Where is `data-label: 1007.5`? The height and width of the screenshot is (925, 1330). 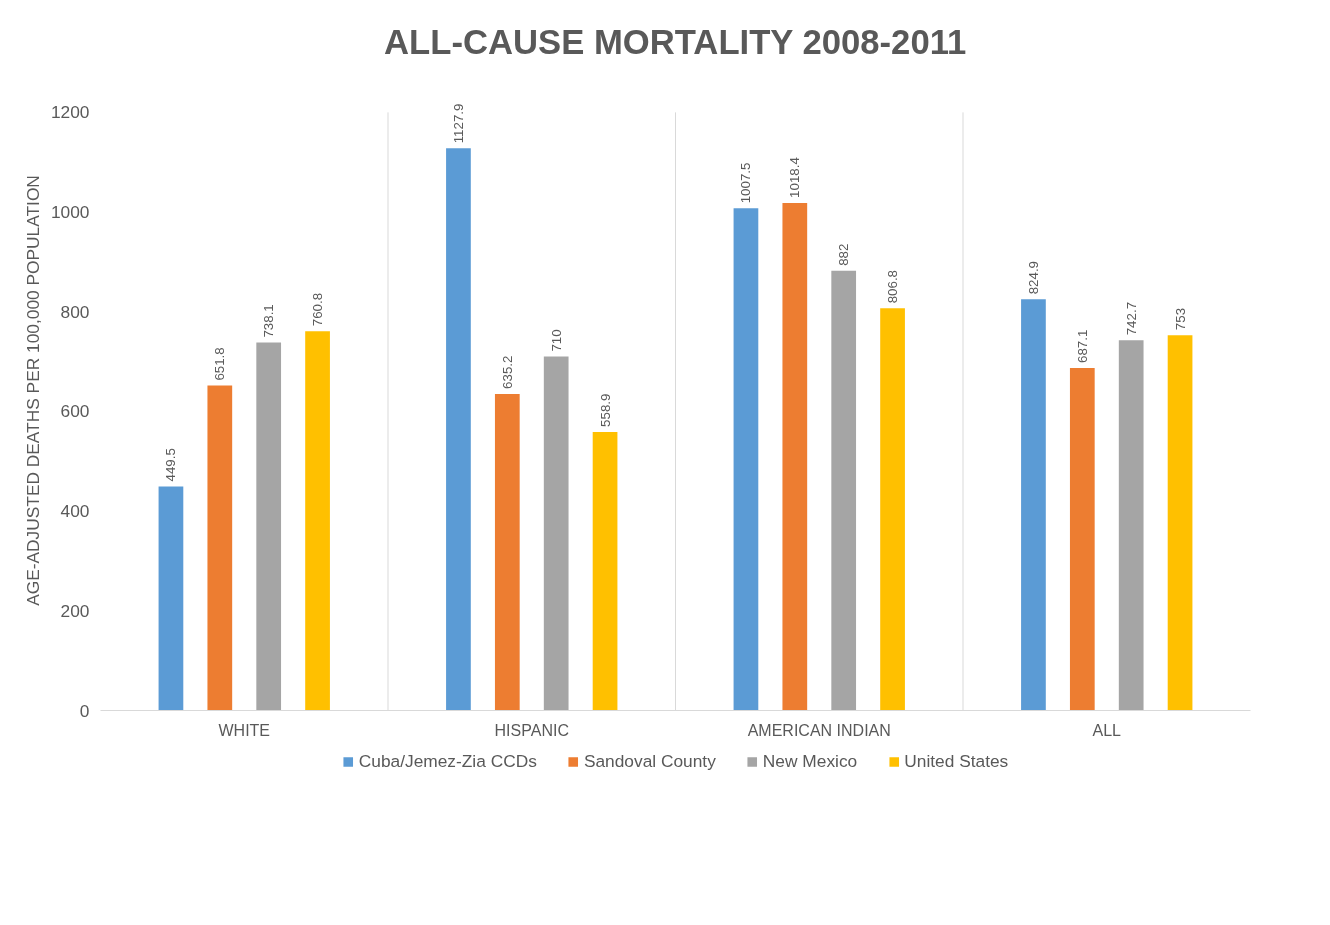 data-label: 1007.5 is located at coordinates (746, 183).